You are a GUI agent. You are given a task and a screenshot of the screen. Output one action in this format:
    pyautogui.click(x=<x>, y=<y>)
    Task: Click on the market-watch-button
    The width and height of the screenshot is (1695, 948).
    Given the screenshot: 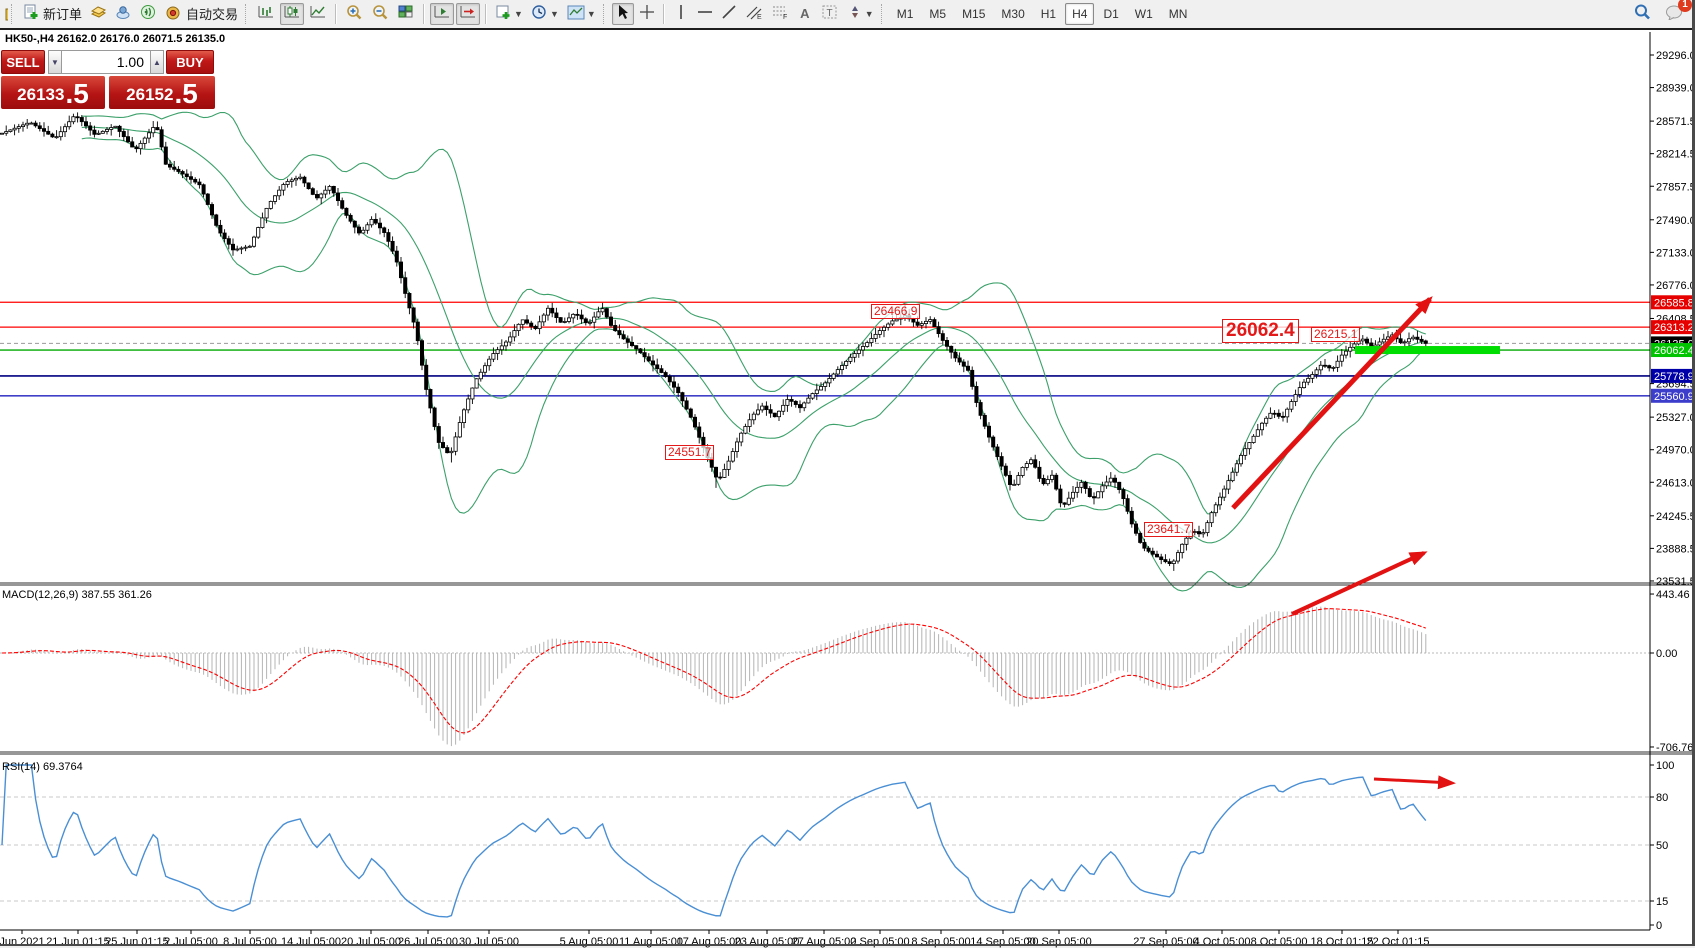 What is the action you would take?
    pyautogui.click(x=98, y=14)
    